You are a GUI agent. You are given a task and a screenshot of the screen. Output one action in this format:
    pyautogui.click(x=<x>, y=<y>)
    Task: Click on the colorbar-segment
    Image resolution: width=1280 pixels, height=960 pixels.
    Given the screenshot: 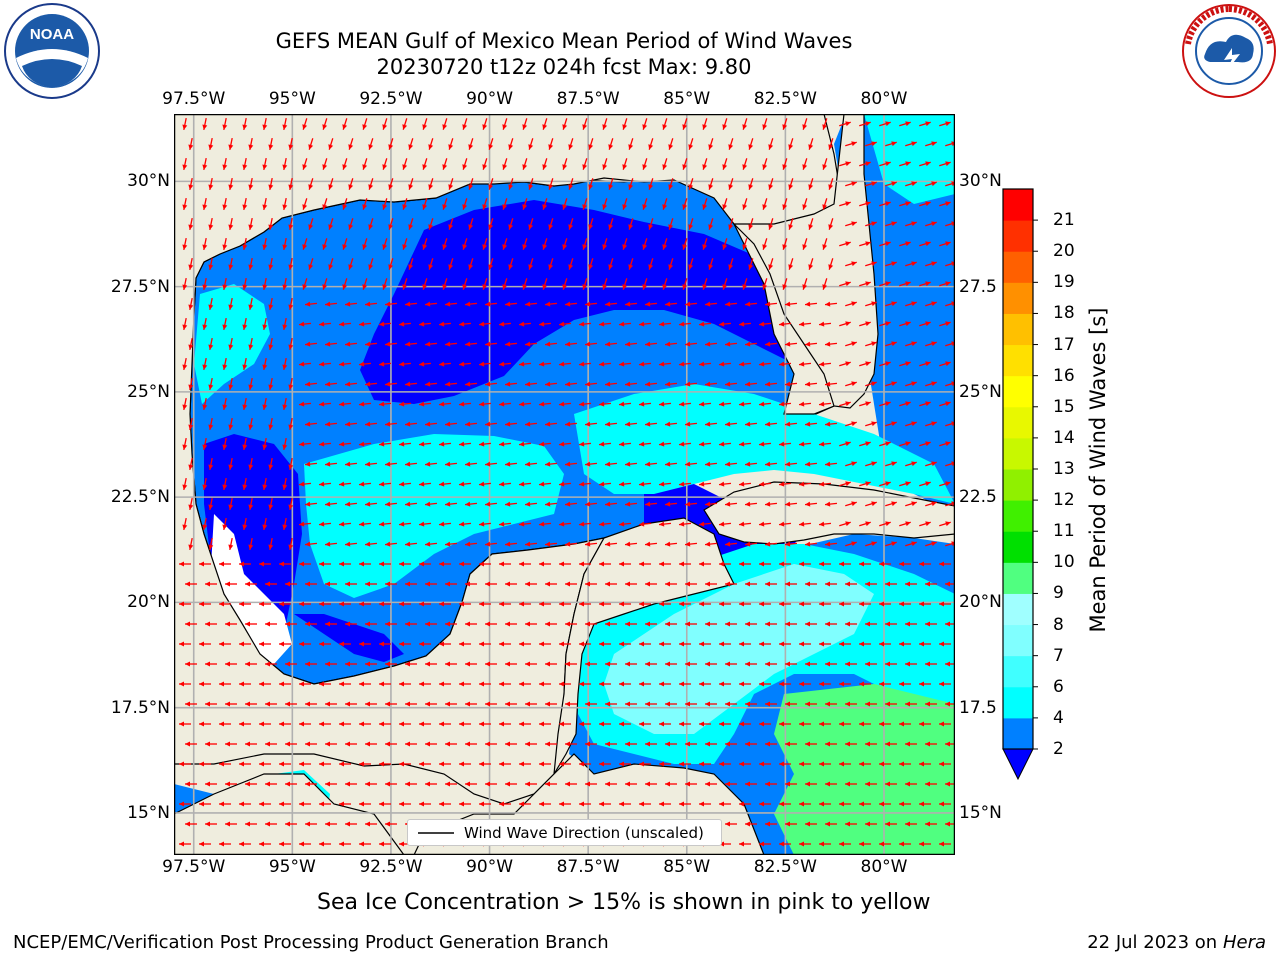 What is the action you would take?
    pyautogui.click(x=1018, y=422)
    